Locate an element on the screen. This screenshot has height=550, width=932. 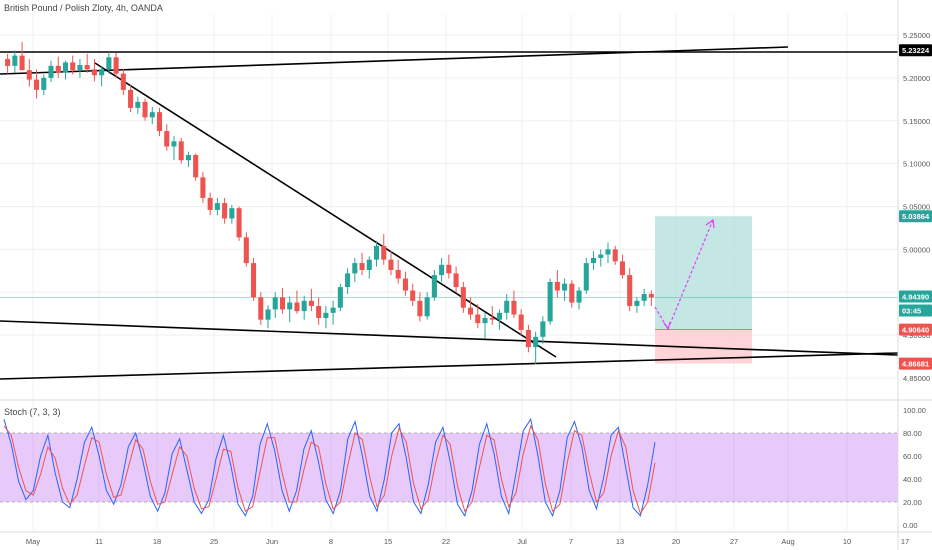
time-tick-label: 10 is located at coordinates (847, 541).